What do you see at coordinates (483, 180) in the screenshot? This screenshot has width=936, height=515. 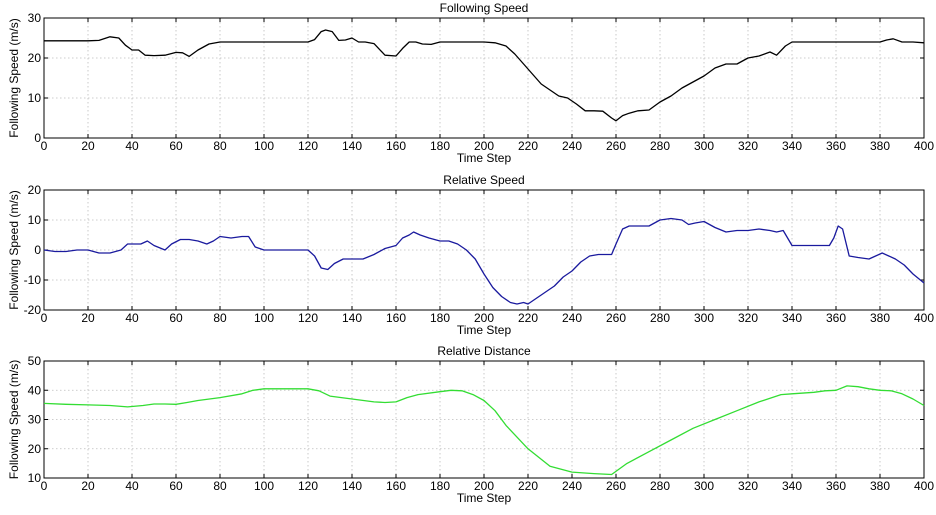 I see `chart-title: Relative Speed` at bounding box center [483, 180].